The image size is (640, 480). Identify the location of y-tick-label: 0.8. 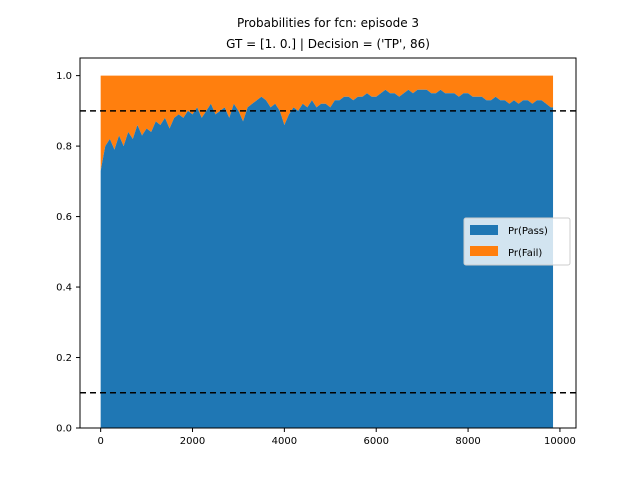
(64, 147).